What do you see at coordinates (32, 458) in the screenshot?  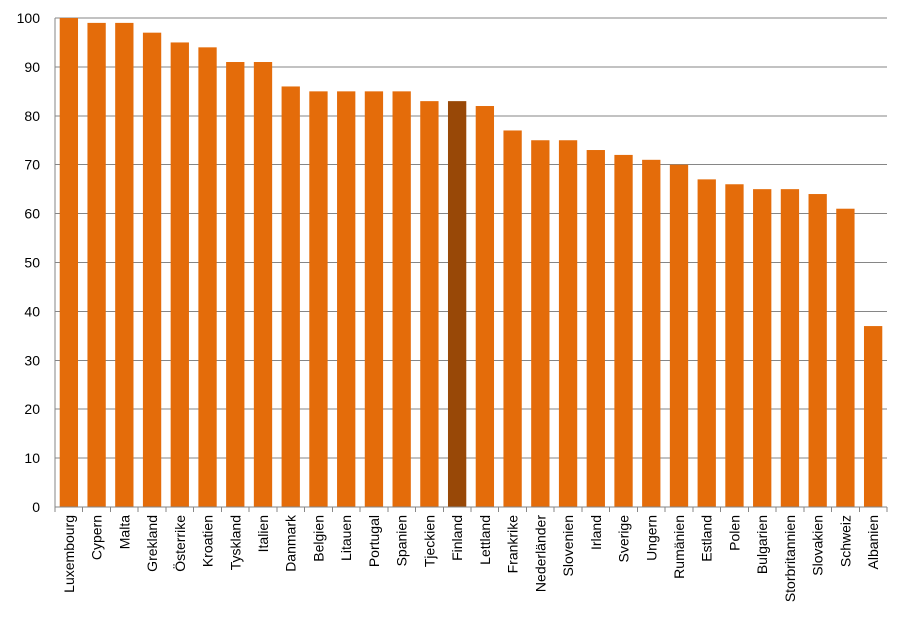 I see `y-tick-label: 10` at bounding box center [32, 458].